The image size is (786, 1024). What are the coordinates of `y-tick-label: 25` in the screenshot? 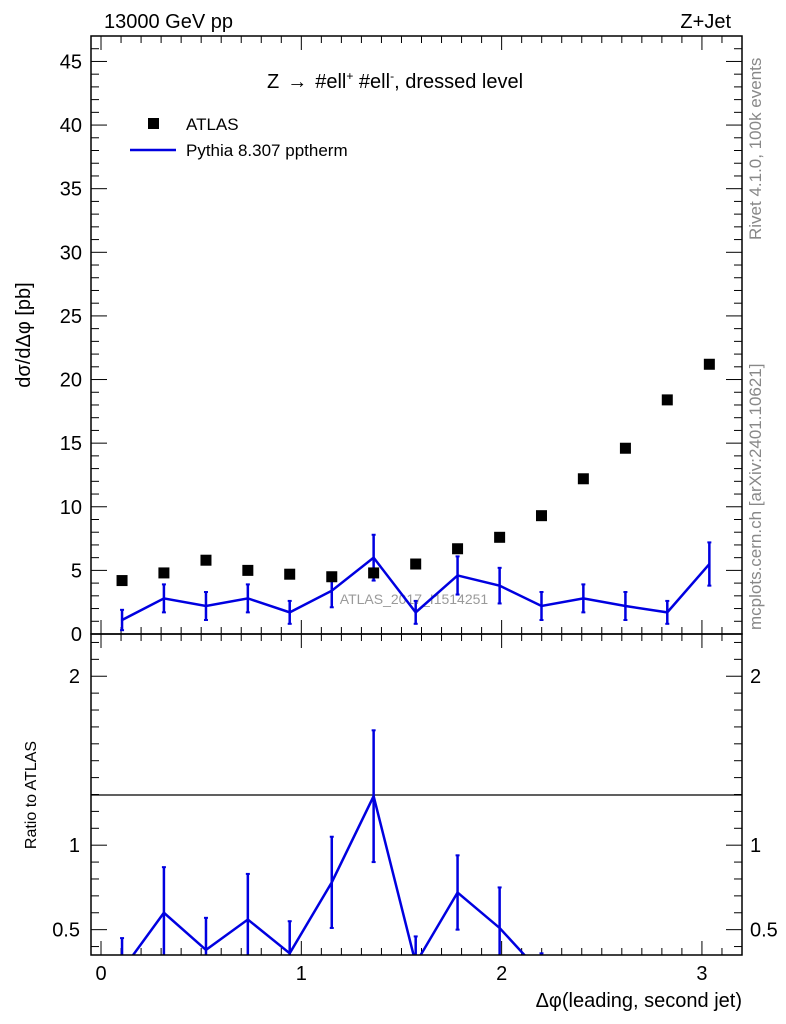 It's located at (71, 317).